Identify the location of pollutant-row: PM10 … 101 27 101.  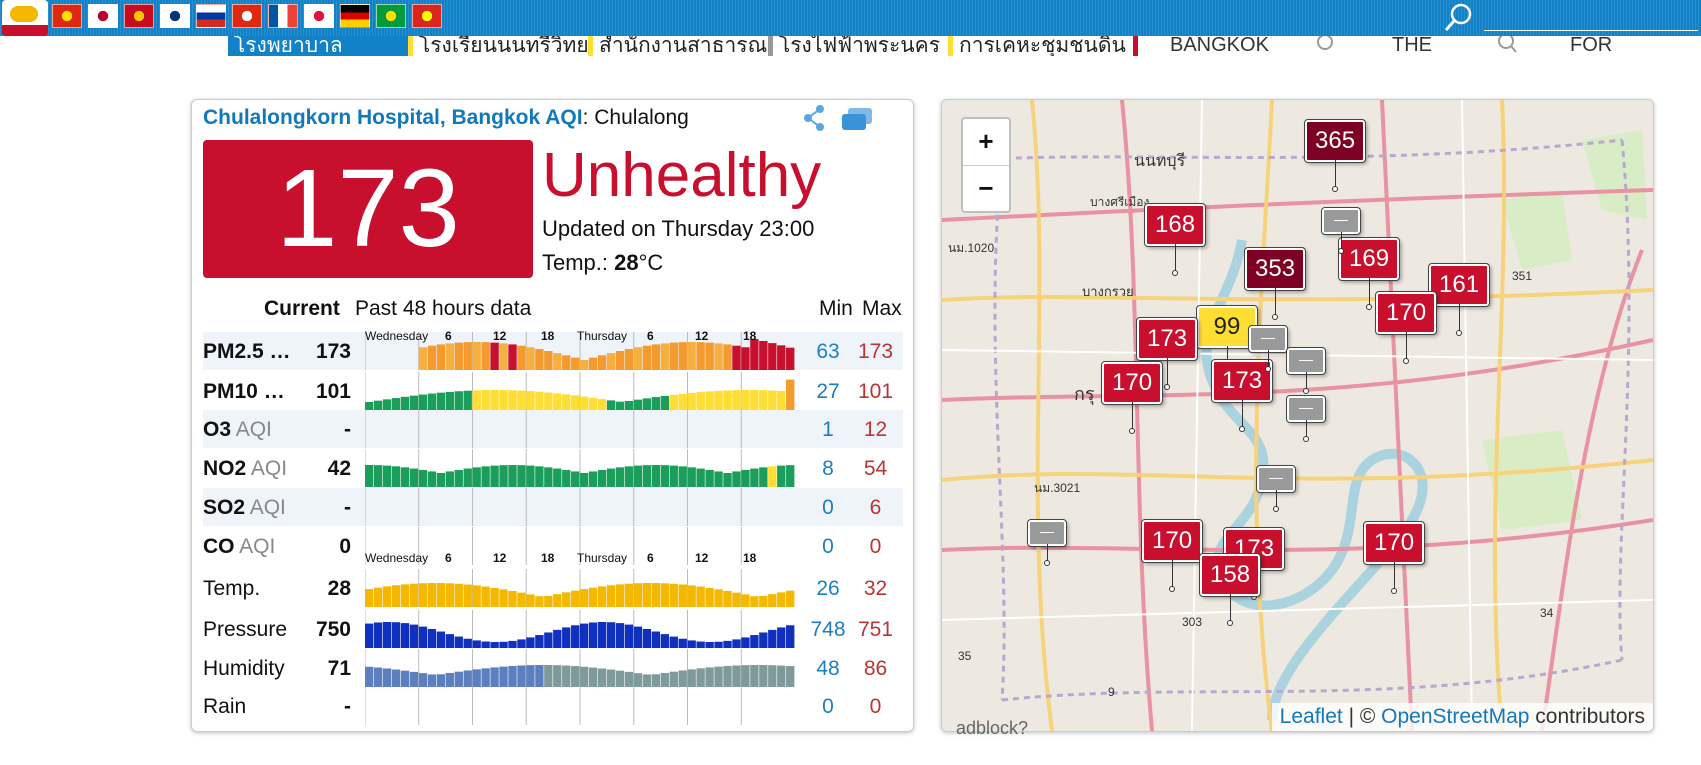
(553, 391).